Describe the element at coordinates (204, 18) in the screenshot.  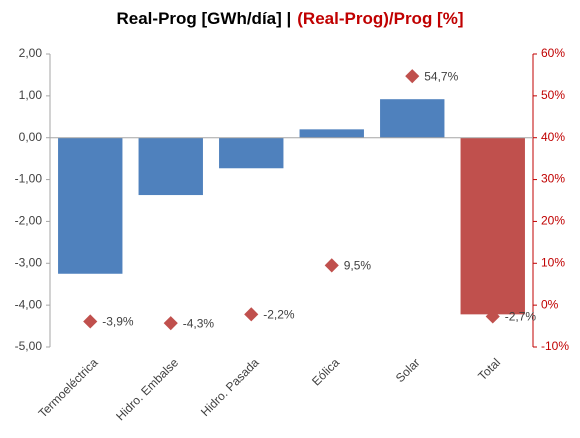
I see `title-part: Real-Prog [GWh/día] |` at that location.